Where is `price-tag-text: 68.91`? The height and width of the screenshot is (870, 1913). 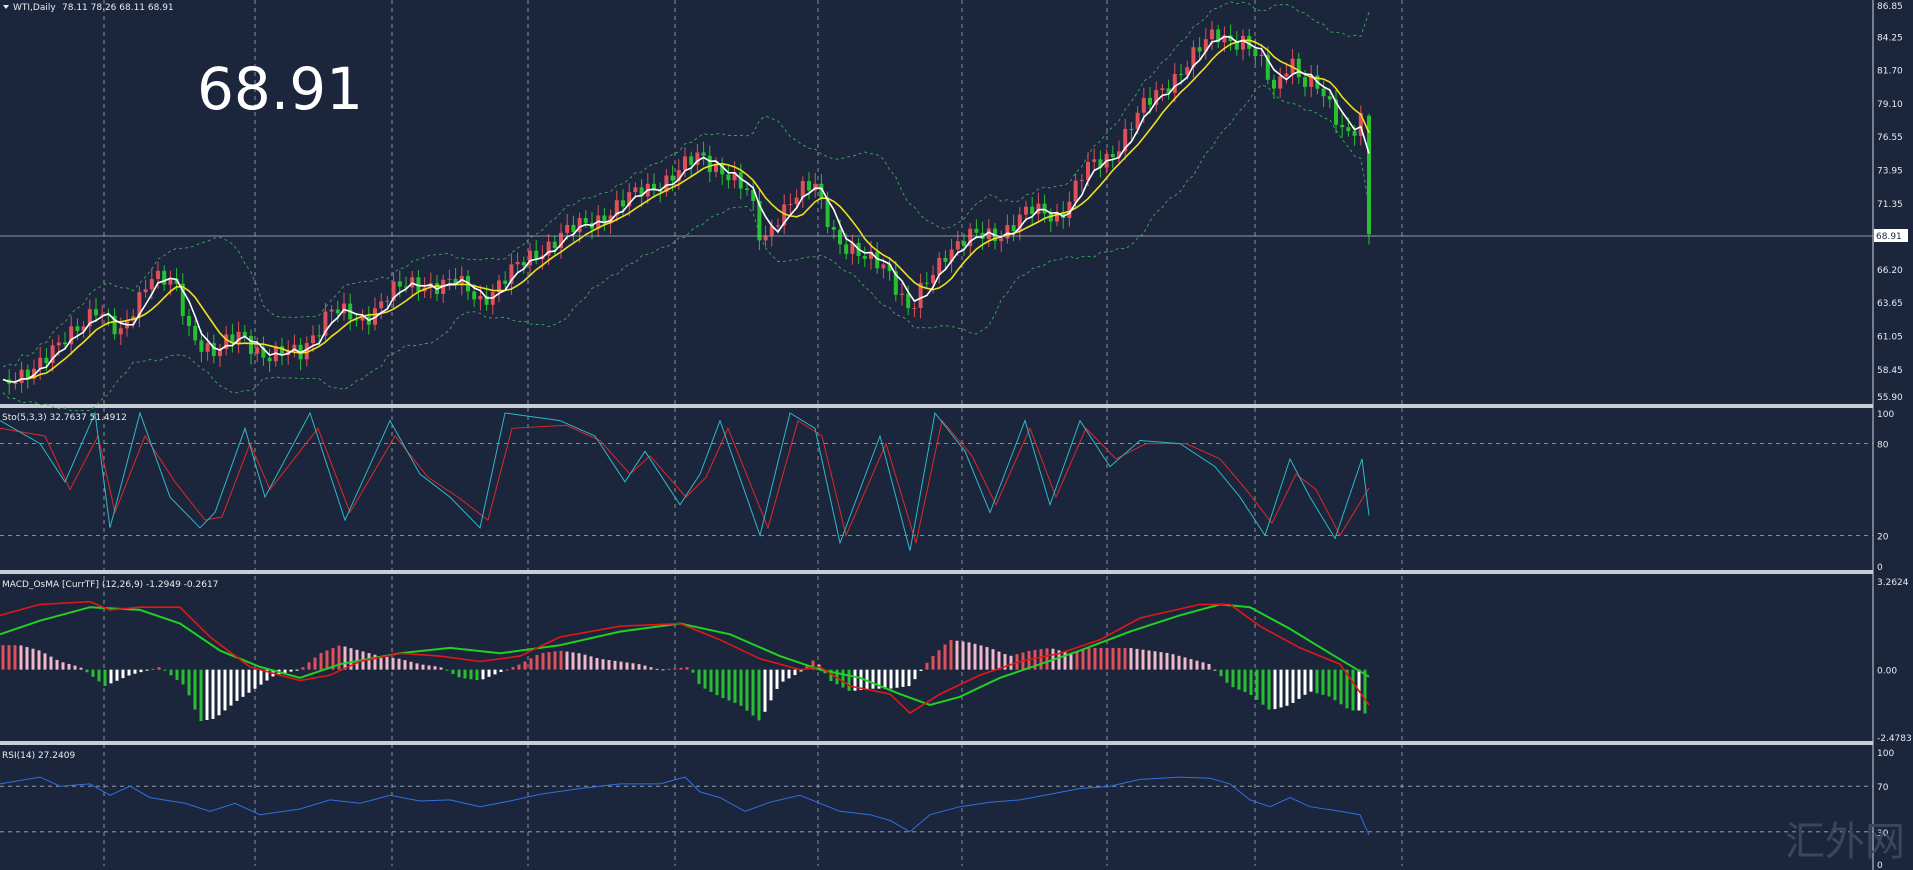 price-tag-text: 68.91 is located at coordinates (1889, 237).